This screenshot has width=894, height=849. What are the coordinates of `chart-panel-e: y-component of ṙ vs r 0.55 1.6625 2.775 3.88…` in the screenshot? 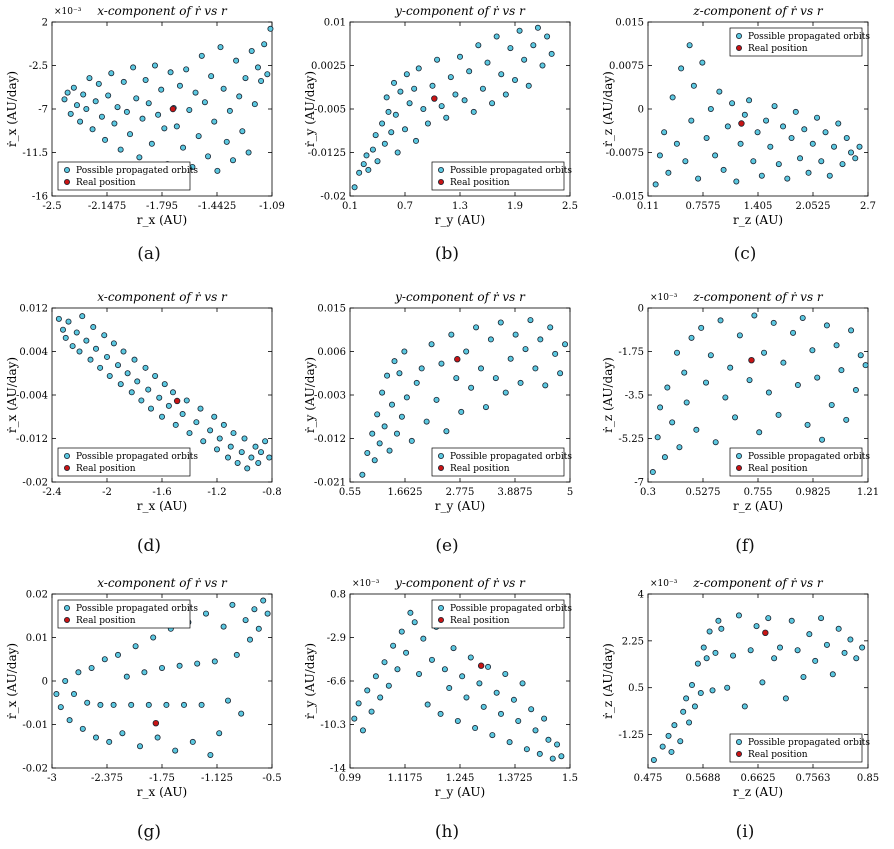 It's located at (445, 406).